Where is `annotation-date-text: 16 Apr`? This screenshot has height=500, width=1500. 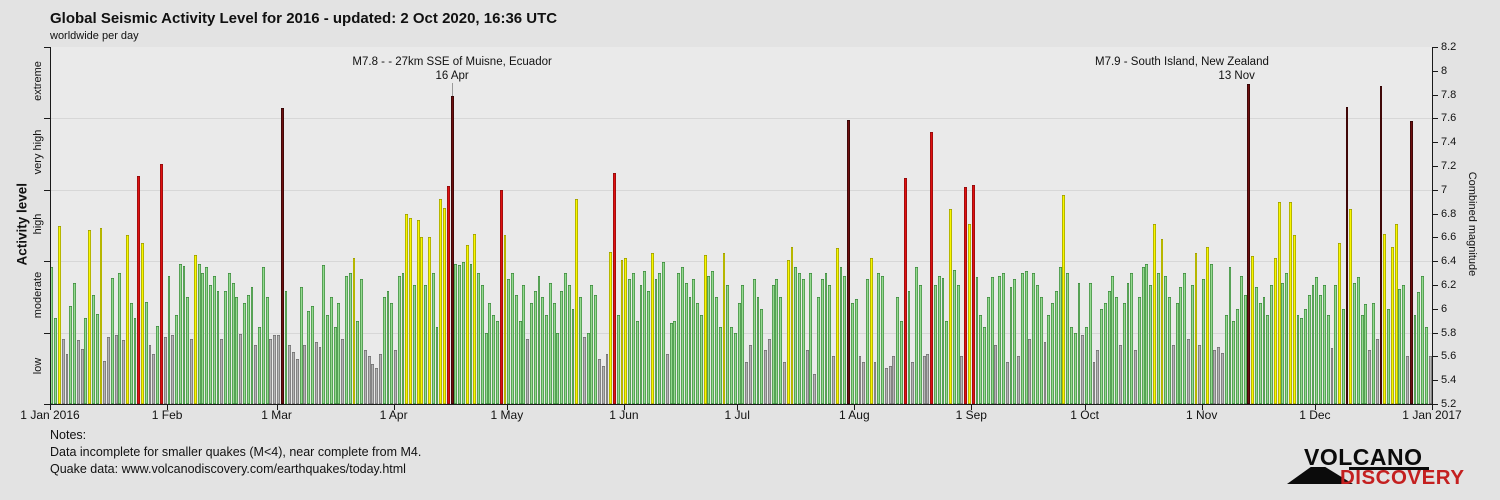
annotation-date-text: 16 Apr is located at coordinates (452, 76).